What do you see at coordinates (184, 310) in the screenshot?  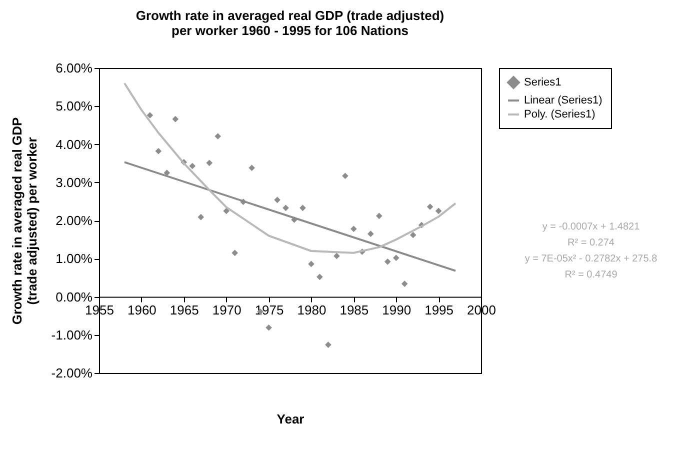 I see `x-tick-label: 1965` at bounding box center [184, 310].